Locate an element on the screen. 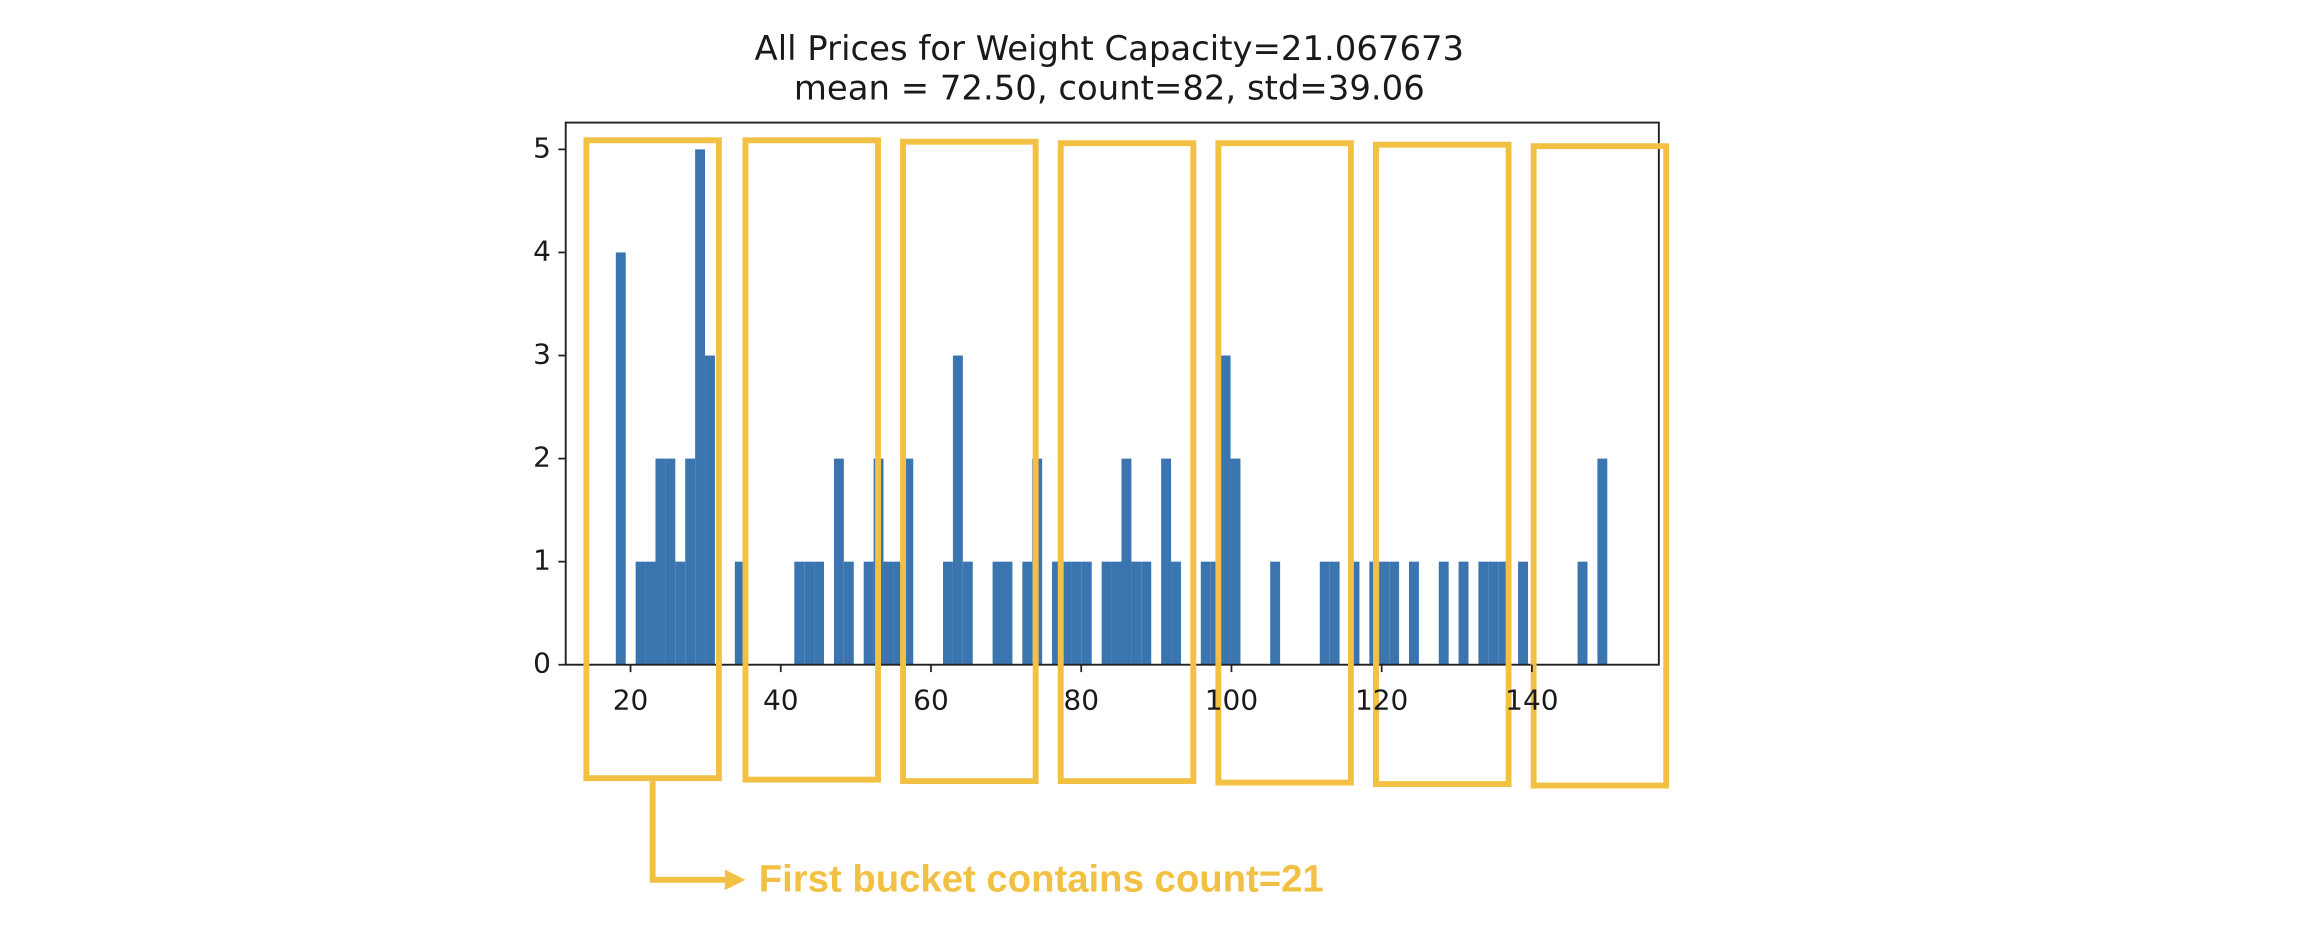 The image size is (2310, 942). x-tick-label: 100 is located at coordinates (1231, 700).